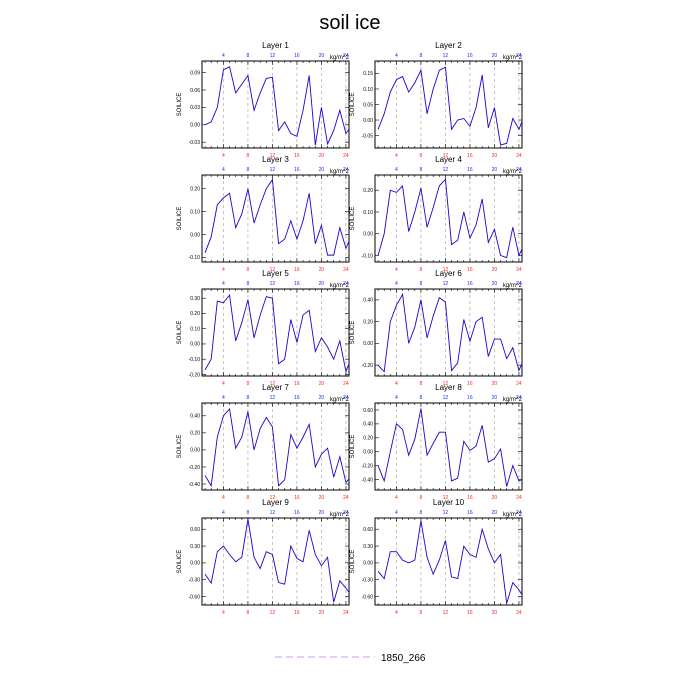 The width and height of the screenshot is (700, 700). I want to click on panel-title: Layer 5, so click(275, 273).